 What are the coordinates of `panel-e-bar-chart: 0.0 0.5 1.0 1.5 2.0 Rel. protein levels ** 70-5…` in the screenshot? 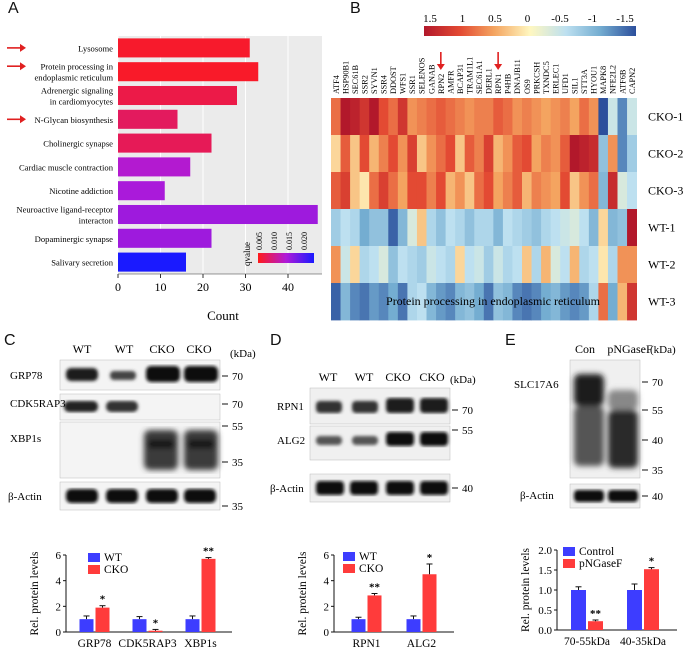 It's located at (598, 596).